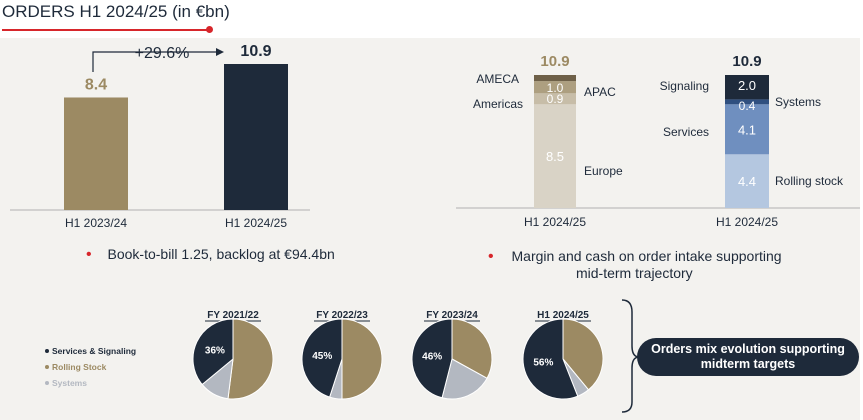 The image size is (863, 420). I want to click on pies-bracket, so click(630, 356).